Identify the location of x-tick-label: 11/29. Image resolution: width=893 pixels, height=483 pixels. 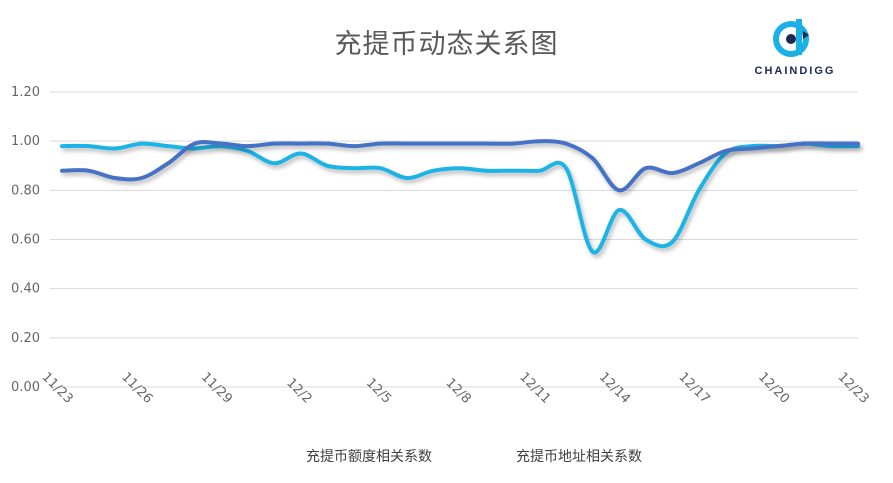
(216, 388).